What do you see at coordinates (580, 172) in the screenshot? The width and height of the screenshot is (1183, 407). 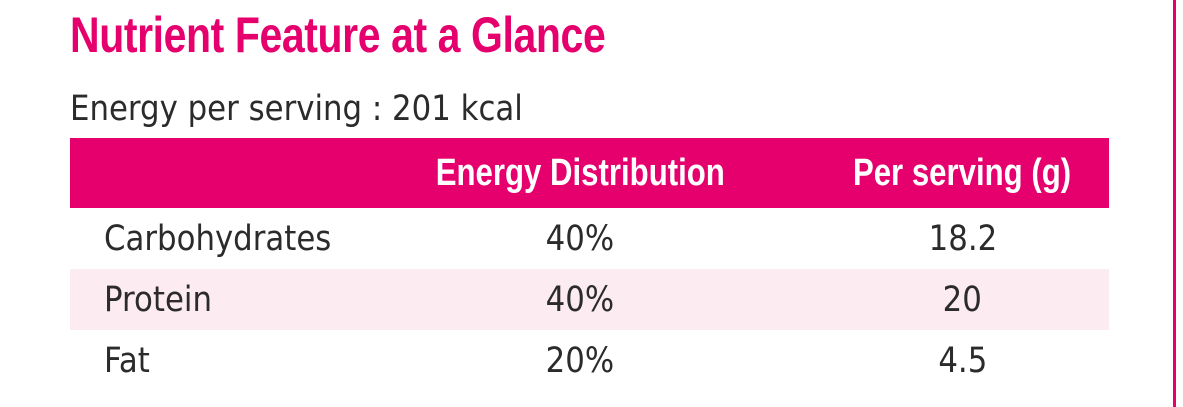 I see `header-energy-distribution: Energy Distribution` at bounding box center [580, 172].